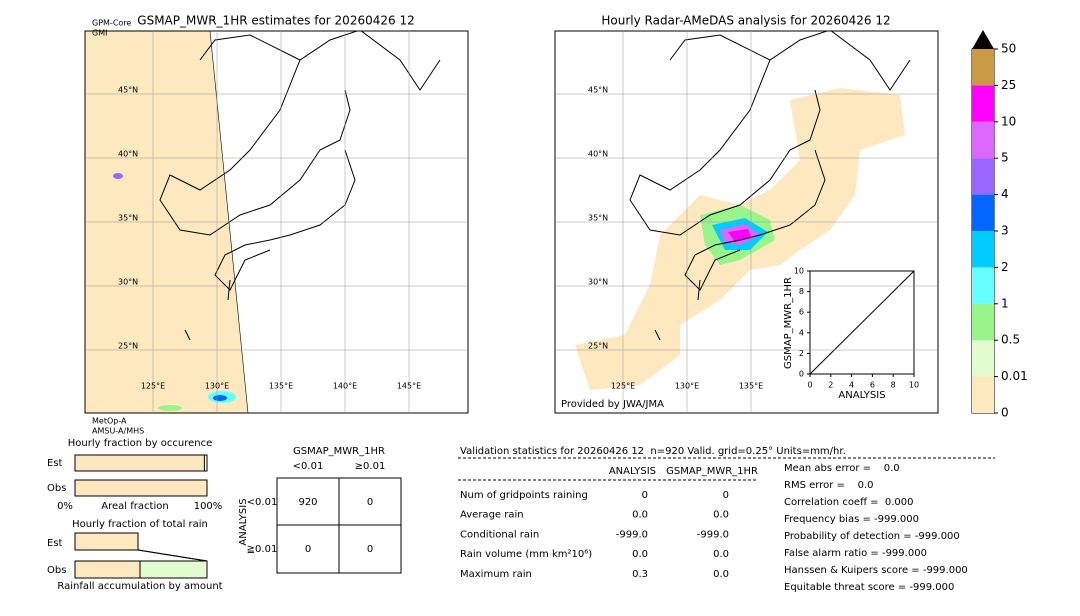 The height and width of the screenshot is (616, 1080). Describe the element at coordinates (107, 569) in the screenshot. I see `obs-total-bar` at that location.